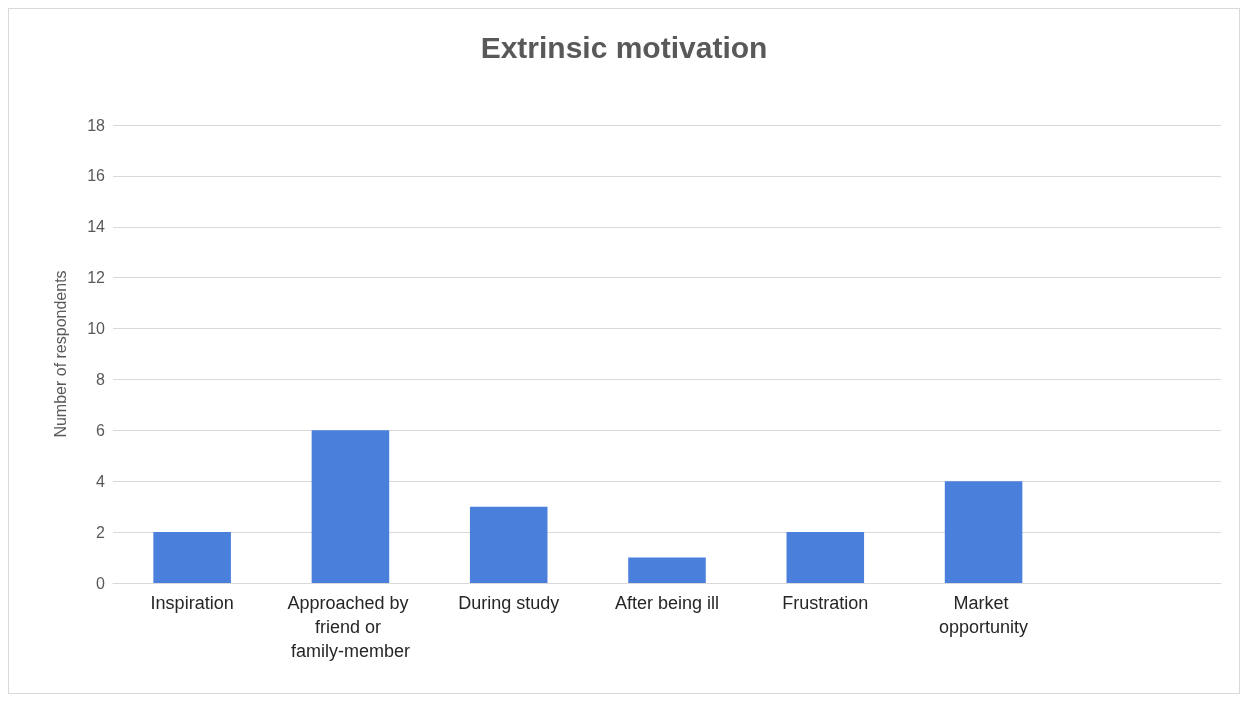  What do you see at coordinates (96, 278) in the screenshot?
I see `y-tick-label: 12` at bounding box center [96, 278].